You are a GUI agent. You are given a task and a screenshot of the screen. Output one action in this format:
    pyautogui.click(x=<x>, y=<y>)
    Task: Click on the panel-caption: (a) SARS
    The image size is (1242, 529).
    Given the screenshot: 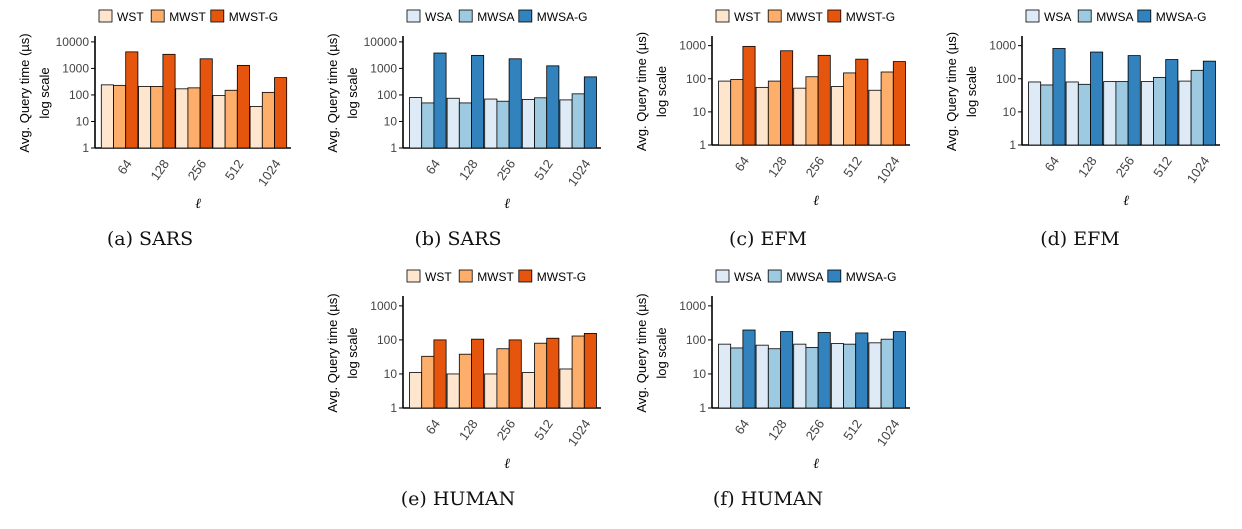 What is the action you would take?
    pyautogui.click(x=150, y=239)
    